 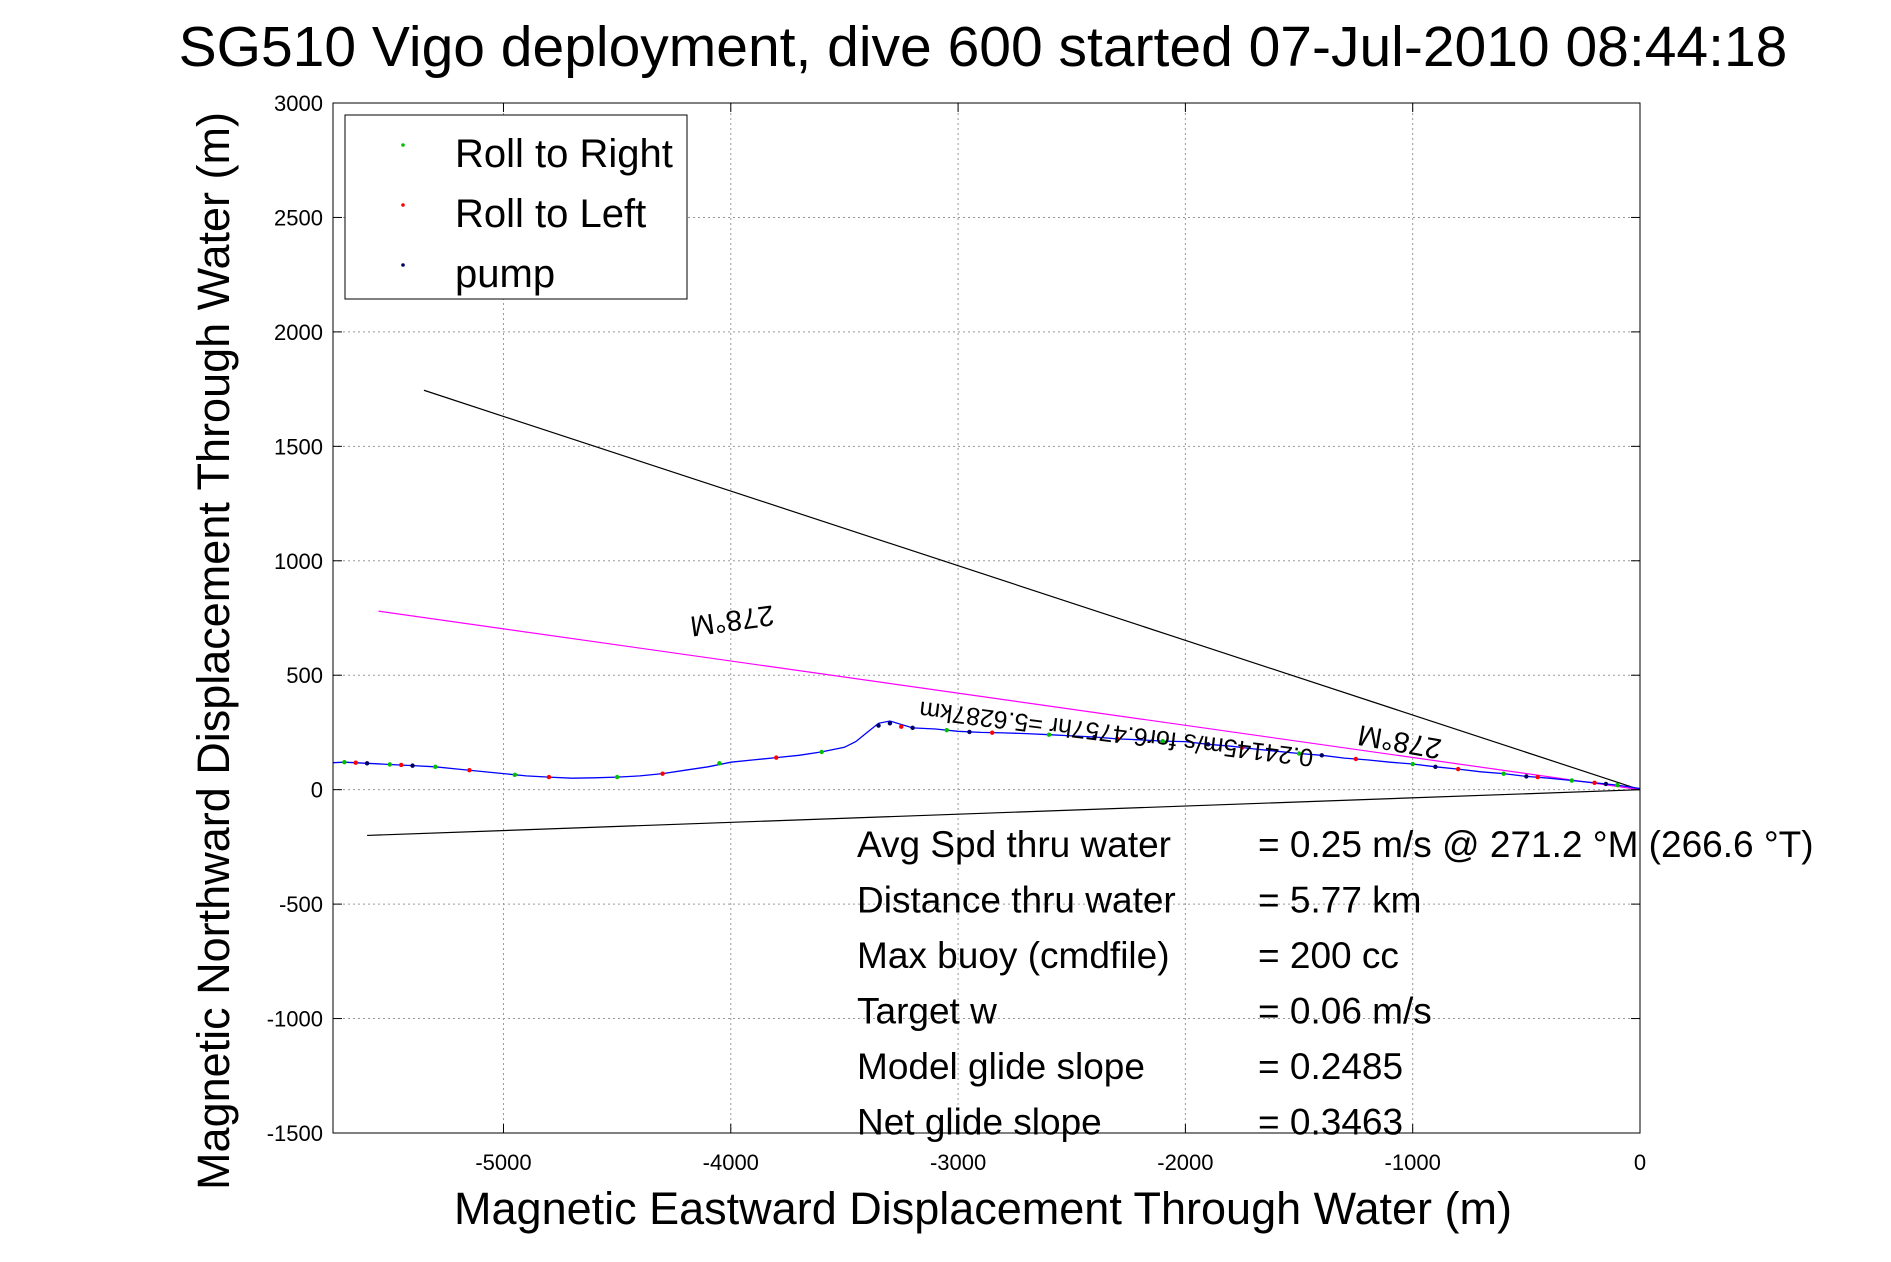 I want to click on legend-label: pump, so click(x=505, y=274).